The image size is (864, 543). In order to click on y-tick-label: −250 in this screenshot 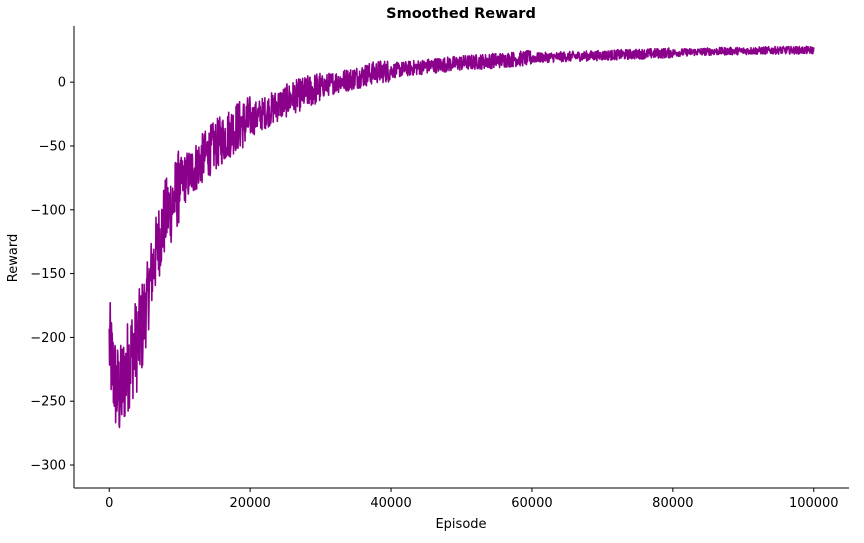, I will do `click(48, 402)`.